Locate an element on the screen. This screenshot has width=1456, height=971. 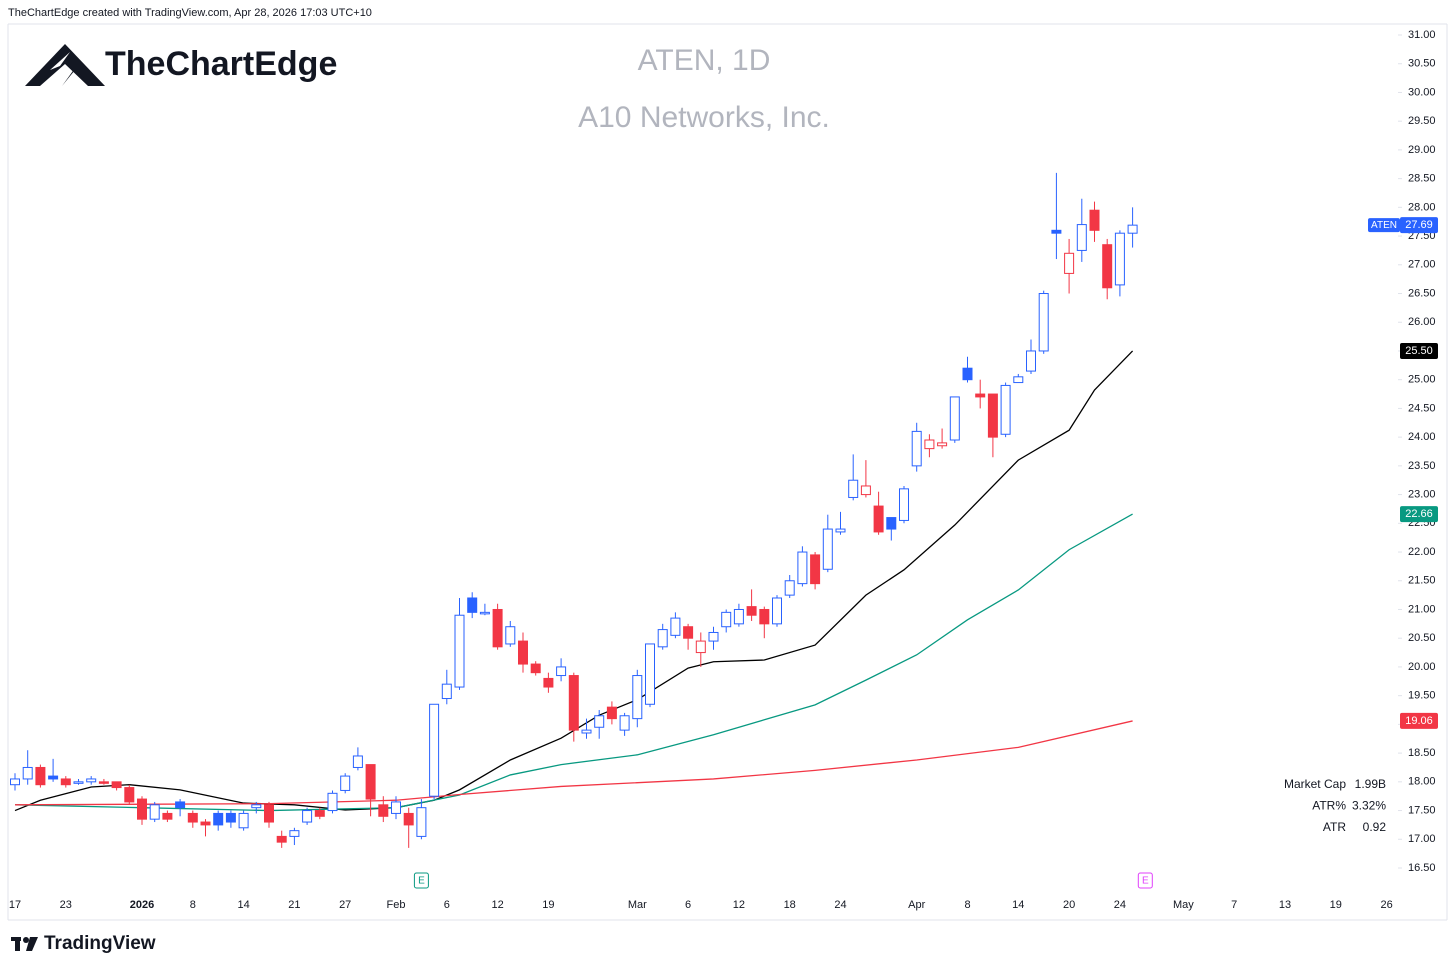
stat-value: 3.32% is located at coordinates (1369, 806).